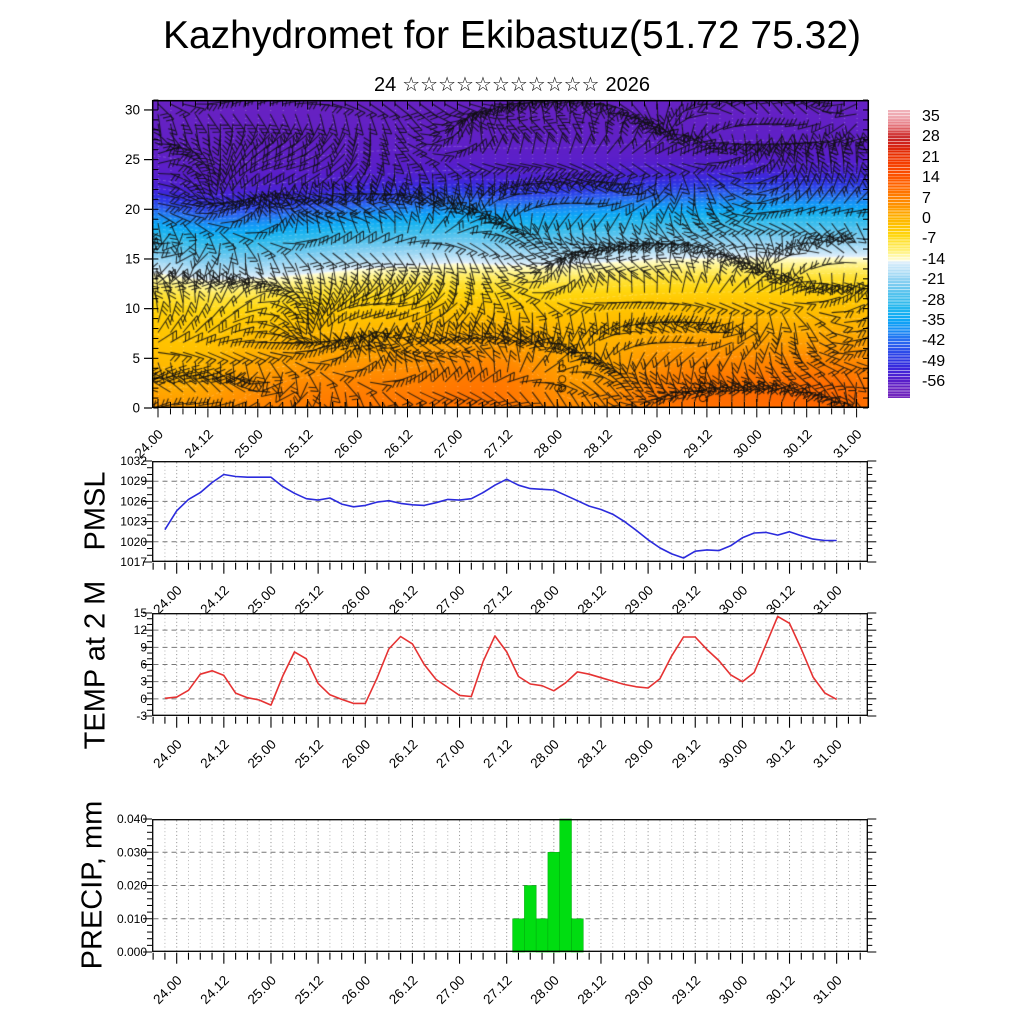 Image resolution: width=1024 pixels, height=1024 pixels. Describe the element at coordinates (132, 819) in the screenshot. I see `precip-y-label: 0.040` at that location.